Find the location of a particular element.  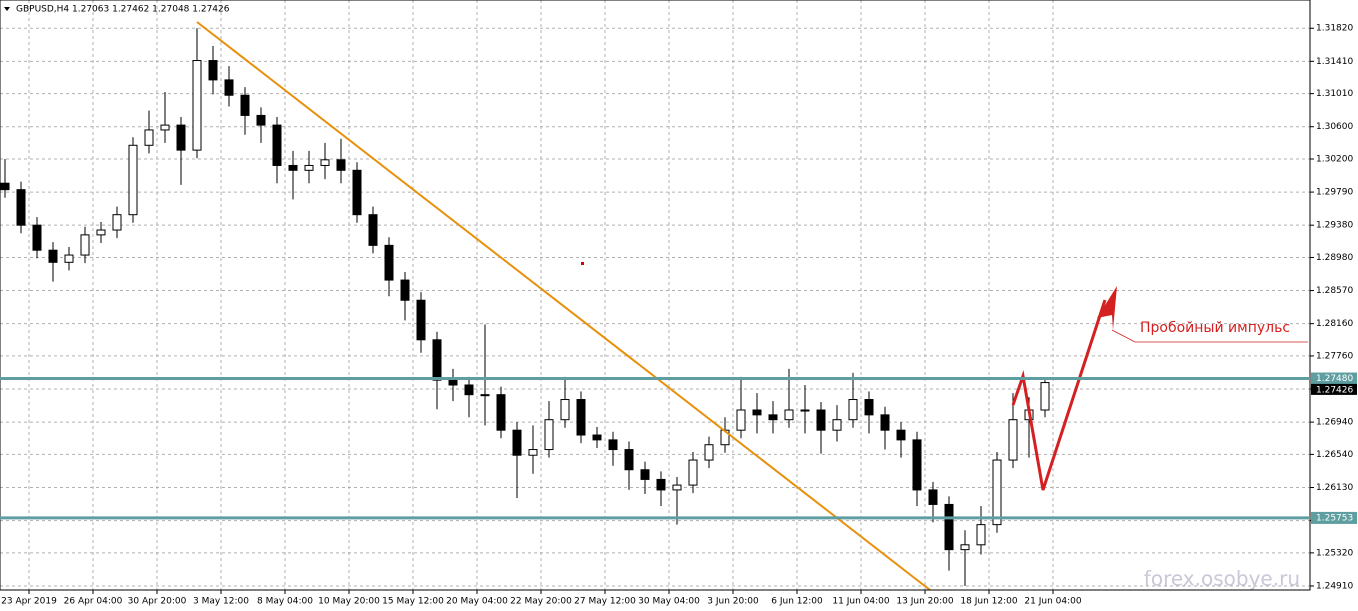

y-tick-label: 1.30200 is located at coordinates (1334, 160).